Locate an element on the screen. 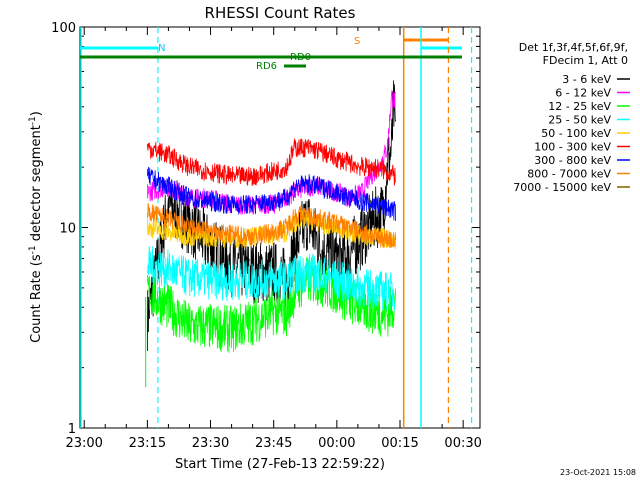 Image resolution: width=640 pixels, height=480 pixels. y-tick-label: 100 is located at coordinates (63, 28).